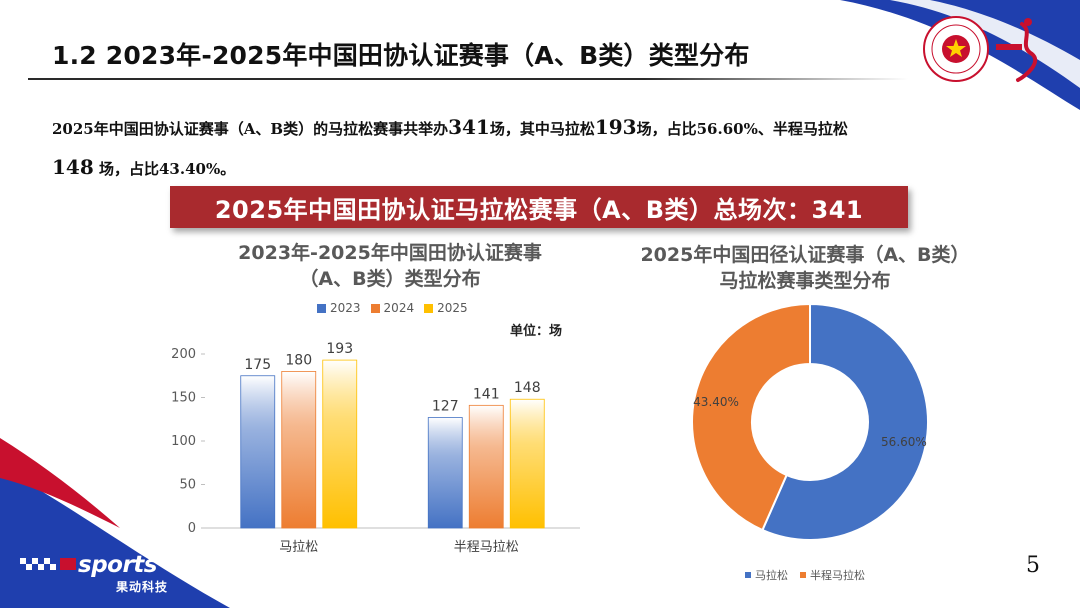 The image size is (1080, 608). Describe the element at coordinates (187, 485) in the screenshot. I see `y-tick-label: 50` at that location.